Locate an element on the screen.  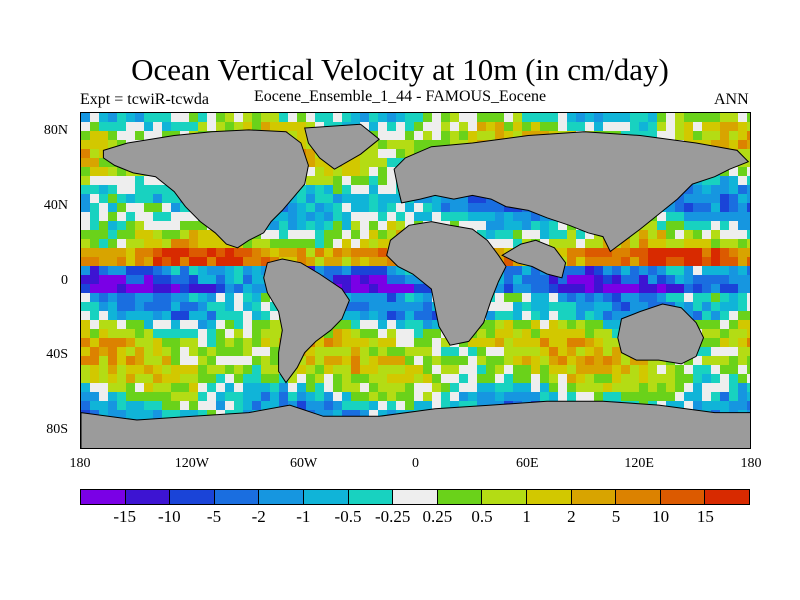
landmass-eurasia is located at coordinates (571, 192).